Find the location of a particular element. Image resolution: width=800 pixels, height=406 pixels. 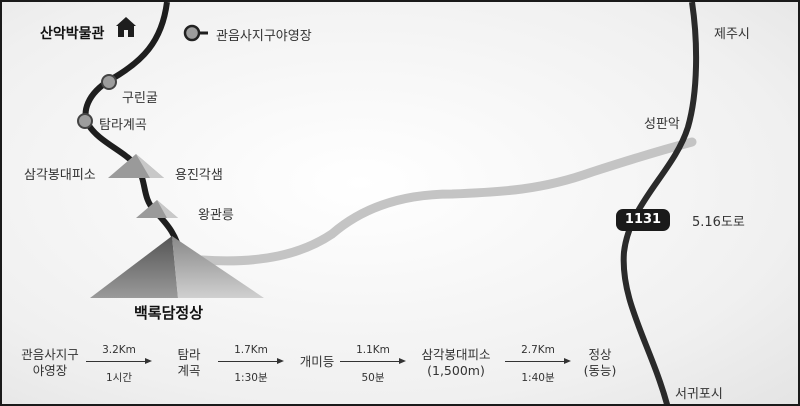

course-segment: 1.1Km 50분 is located at coordinates (373, 364).